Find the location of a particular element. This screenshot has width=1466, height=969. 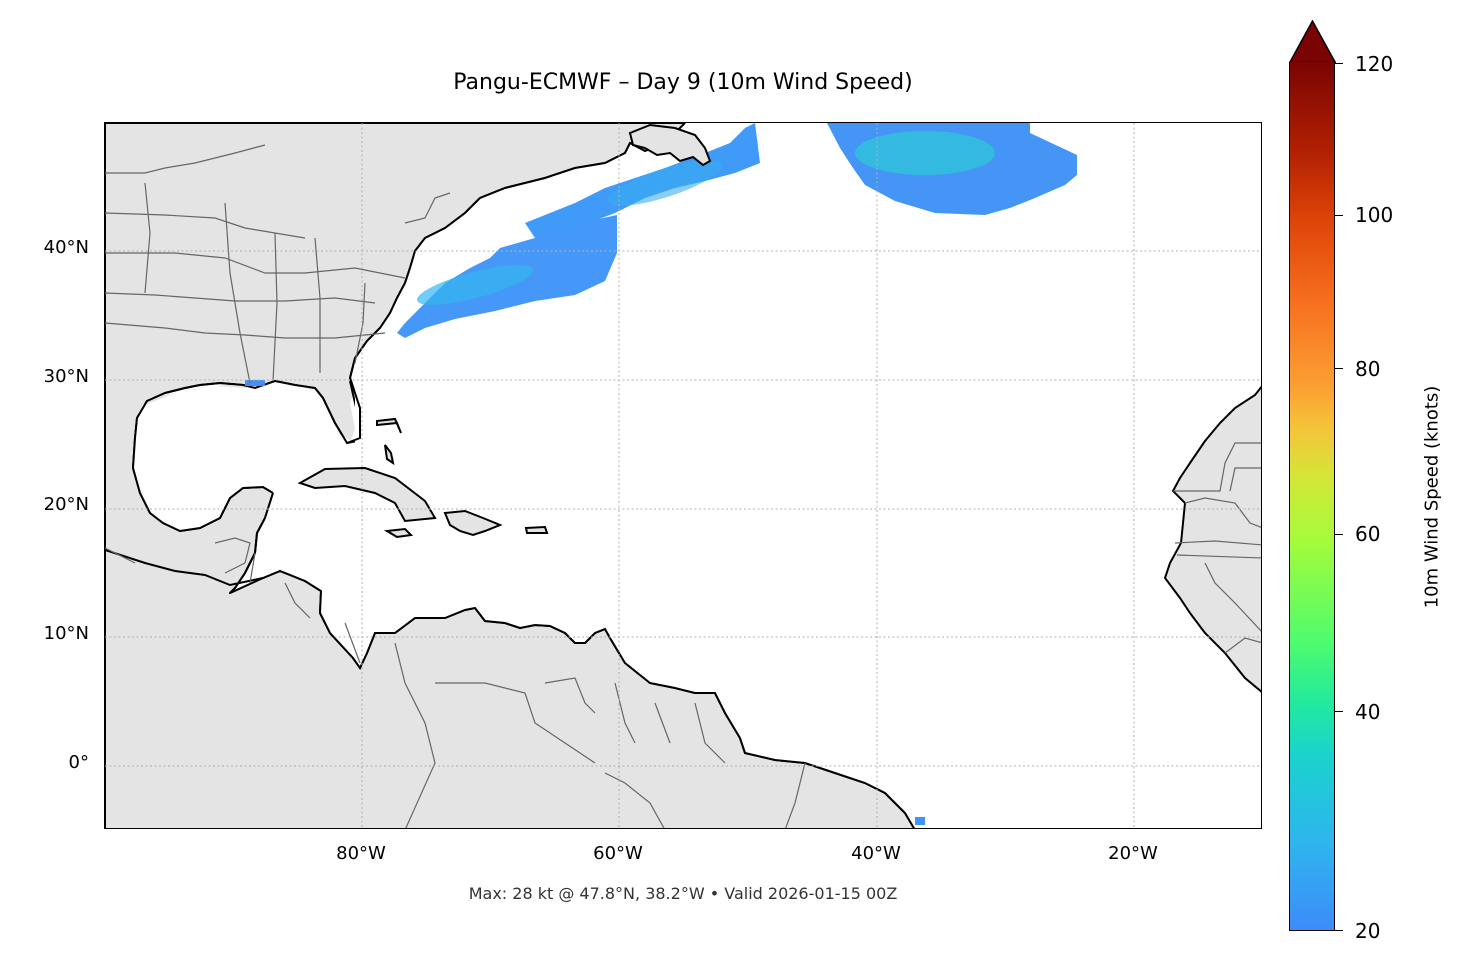

colorbar-extend-arrow-icon is located at coordinates (1312, 42).